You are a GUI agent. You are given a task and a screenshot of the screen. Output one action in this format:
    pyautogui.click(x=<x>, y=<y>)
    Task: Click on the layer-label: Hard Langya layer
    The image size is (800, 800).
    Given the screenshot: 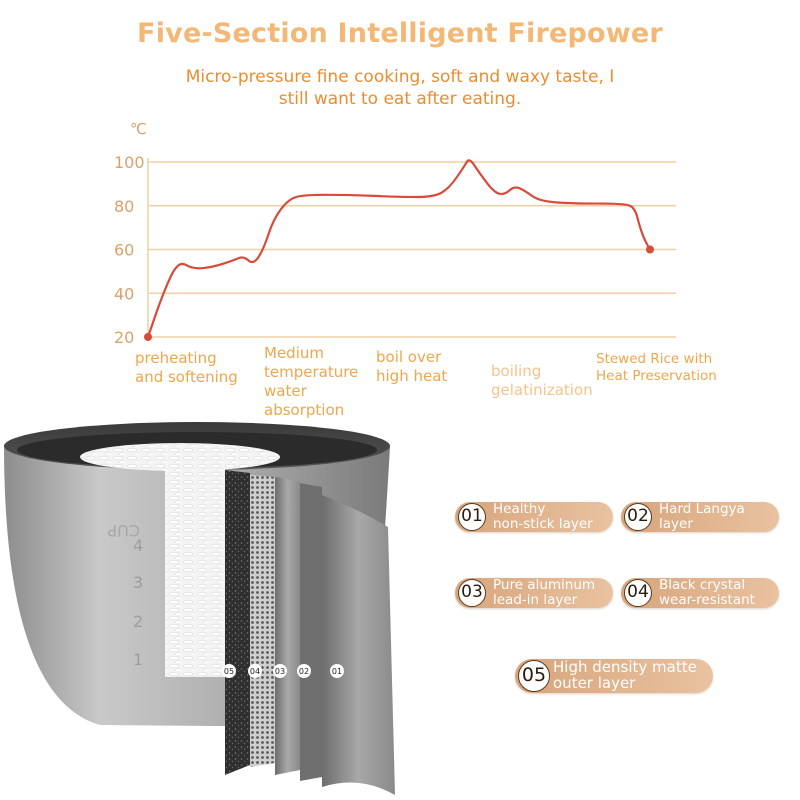 What is the action you would take?
    pyautogui.click(x=702, y=517)
    